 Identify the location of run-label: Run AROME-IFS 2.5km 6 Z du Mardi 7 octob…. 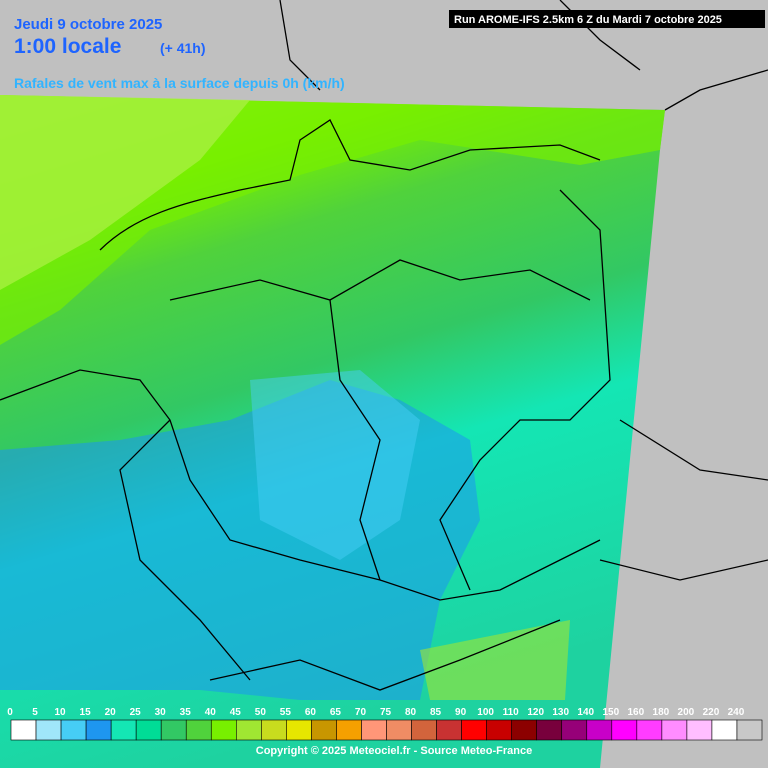
(588, 20).